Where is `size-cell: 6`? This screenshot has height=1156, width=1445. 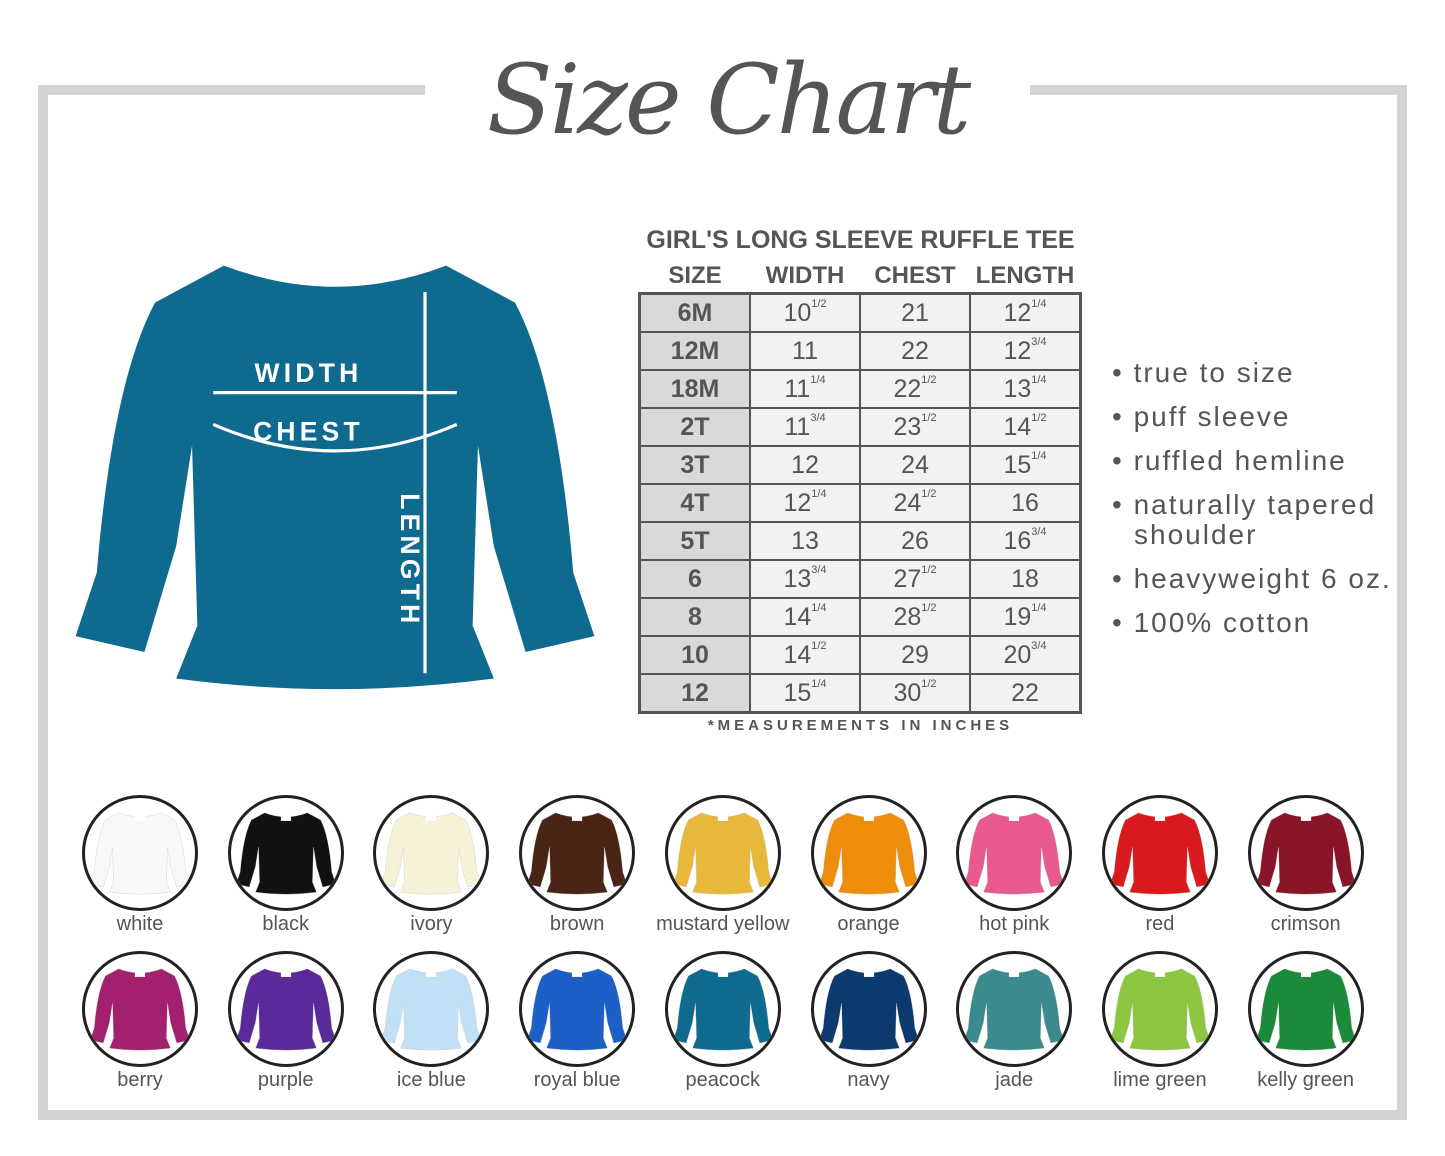
size-cell: 6 is located at coordinates (695, 579).